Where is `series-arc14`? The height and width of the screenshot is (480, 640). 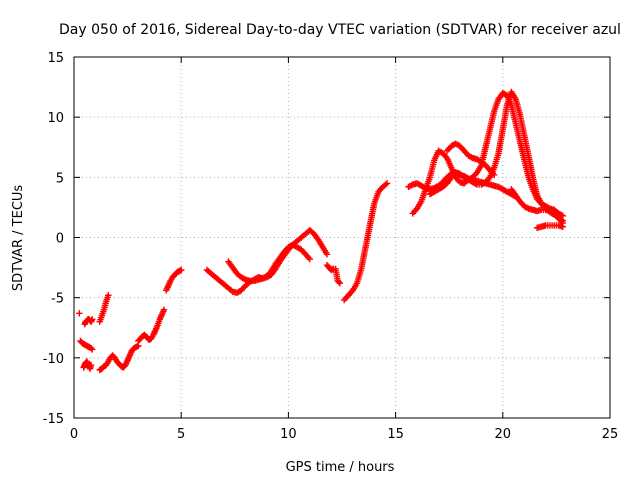
series-arc14 is located at coordinates (488, 154).